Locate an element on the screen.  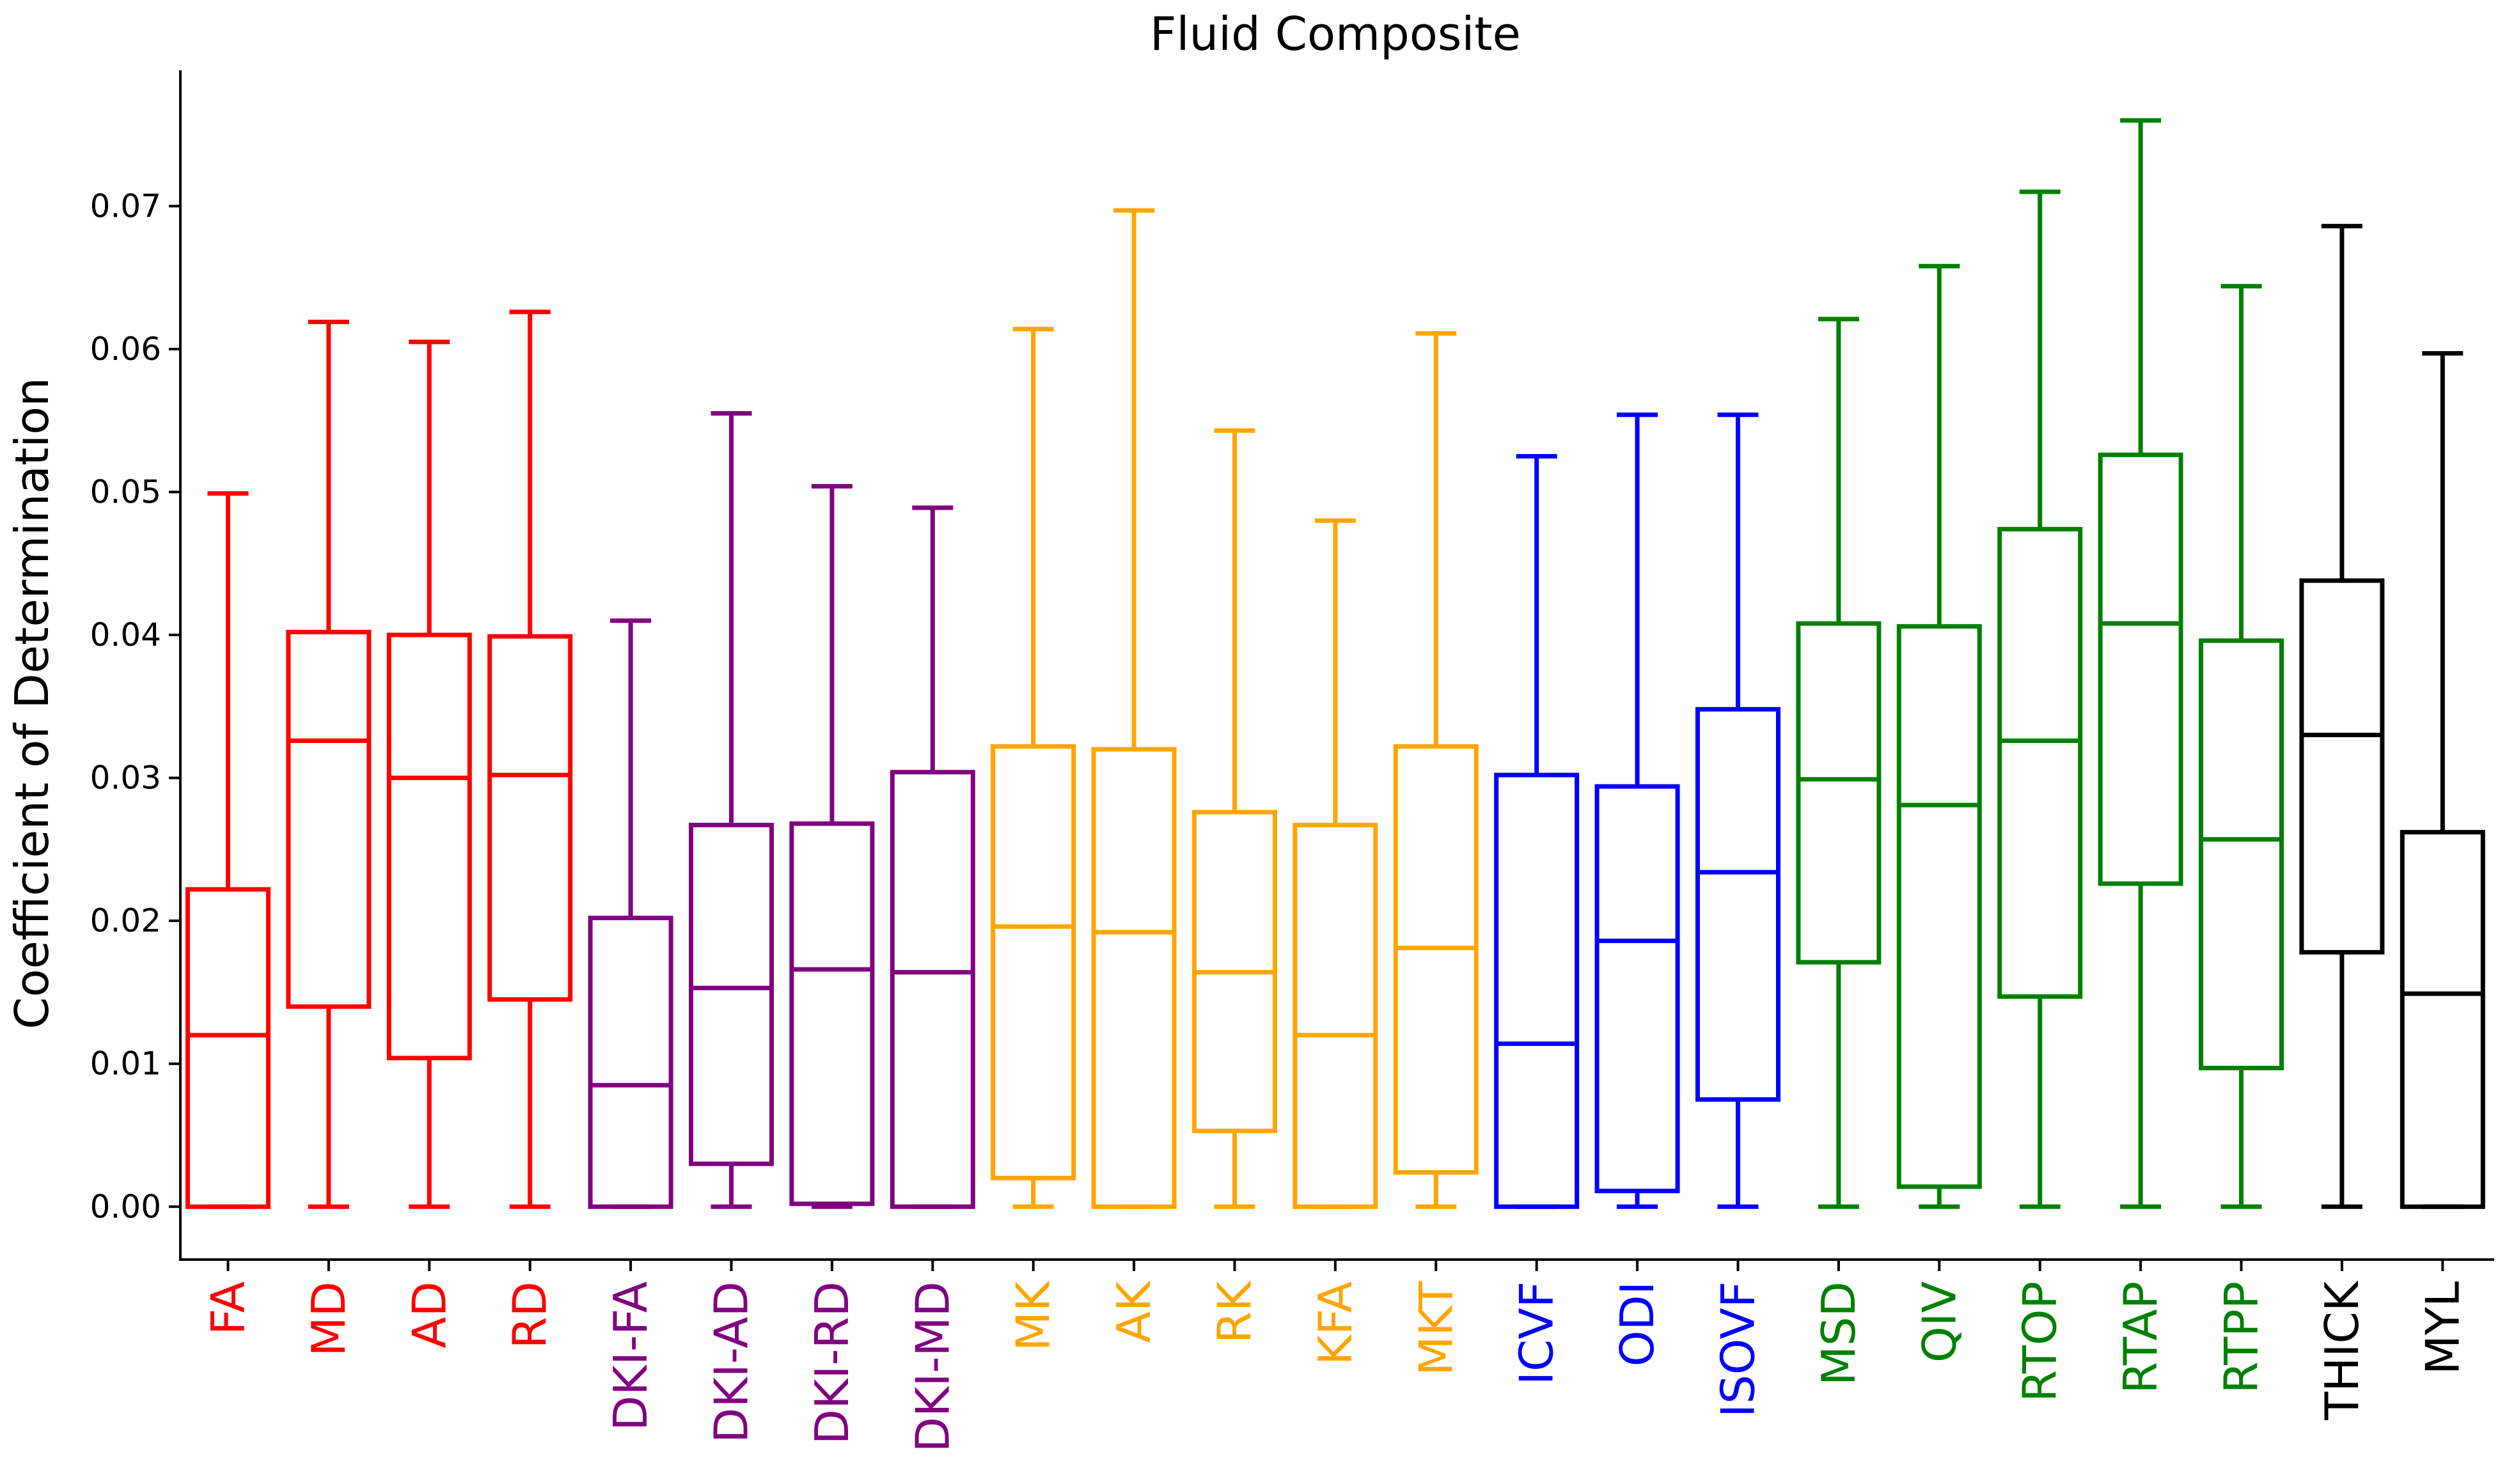
x-tick-label: DKI-AD is located at coordinates (731, 1362).